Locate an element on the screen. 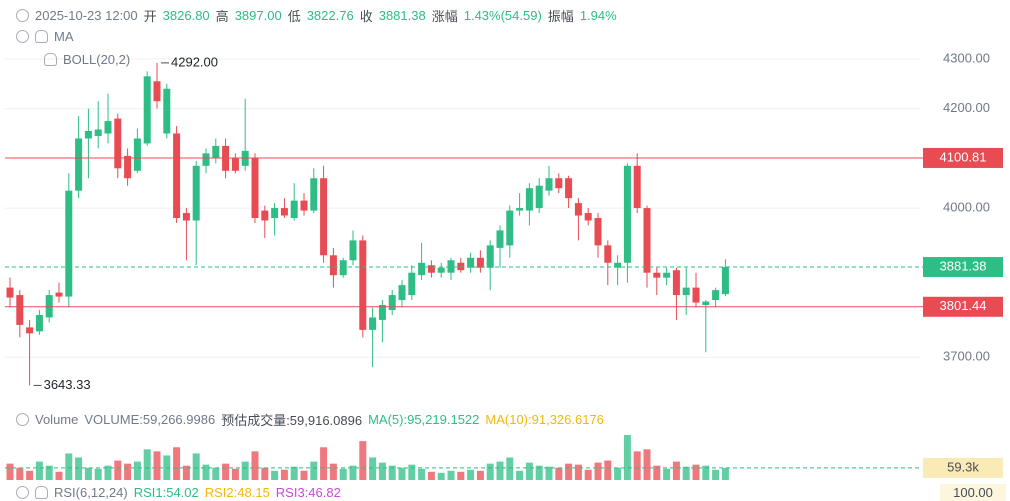 The image size is (1010, 501). annotation-label: 4292.00 is located at coordinates (194, 61).